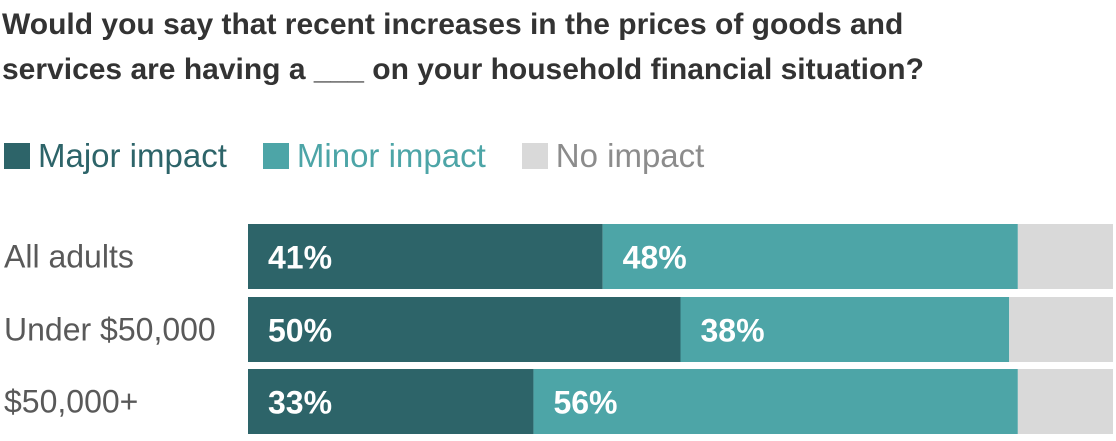 This screenshot has width=1116, height=441. What do you see at coordinates (17, 156) in the screenshot?
I see `legend-swatch-major-impact` at bounding box center [17, 156].